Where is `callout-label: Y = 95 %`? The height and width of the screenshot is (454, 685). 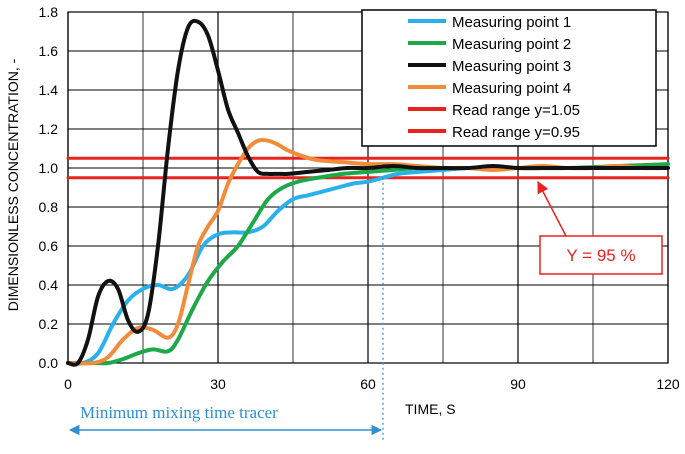
callout-label: Y = 95 % is located at coordinates (600, 255).